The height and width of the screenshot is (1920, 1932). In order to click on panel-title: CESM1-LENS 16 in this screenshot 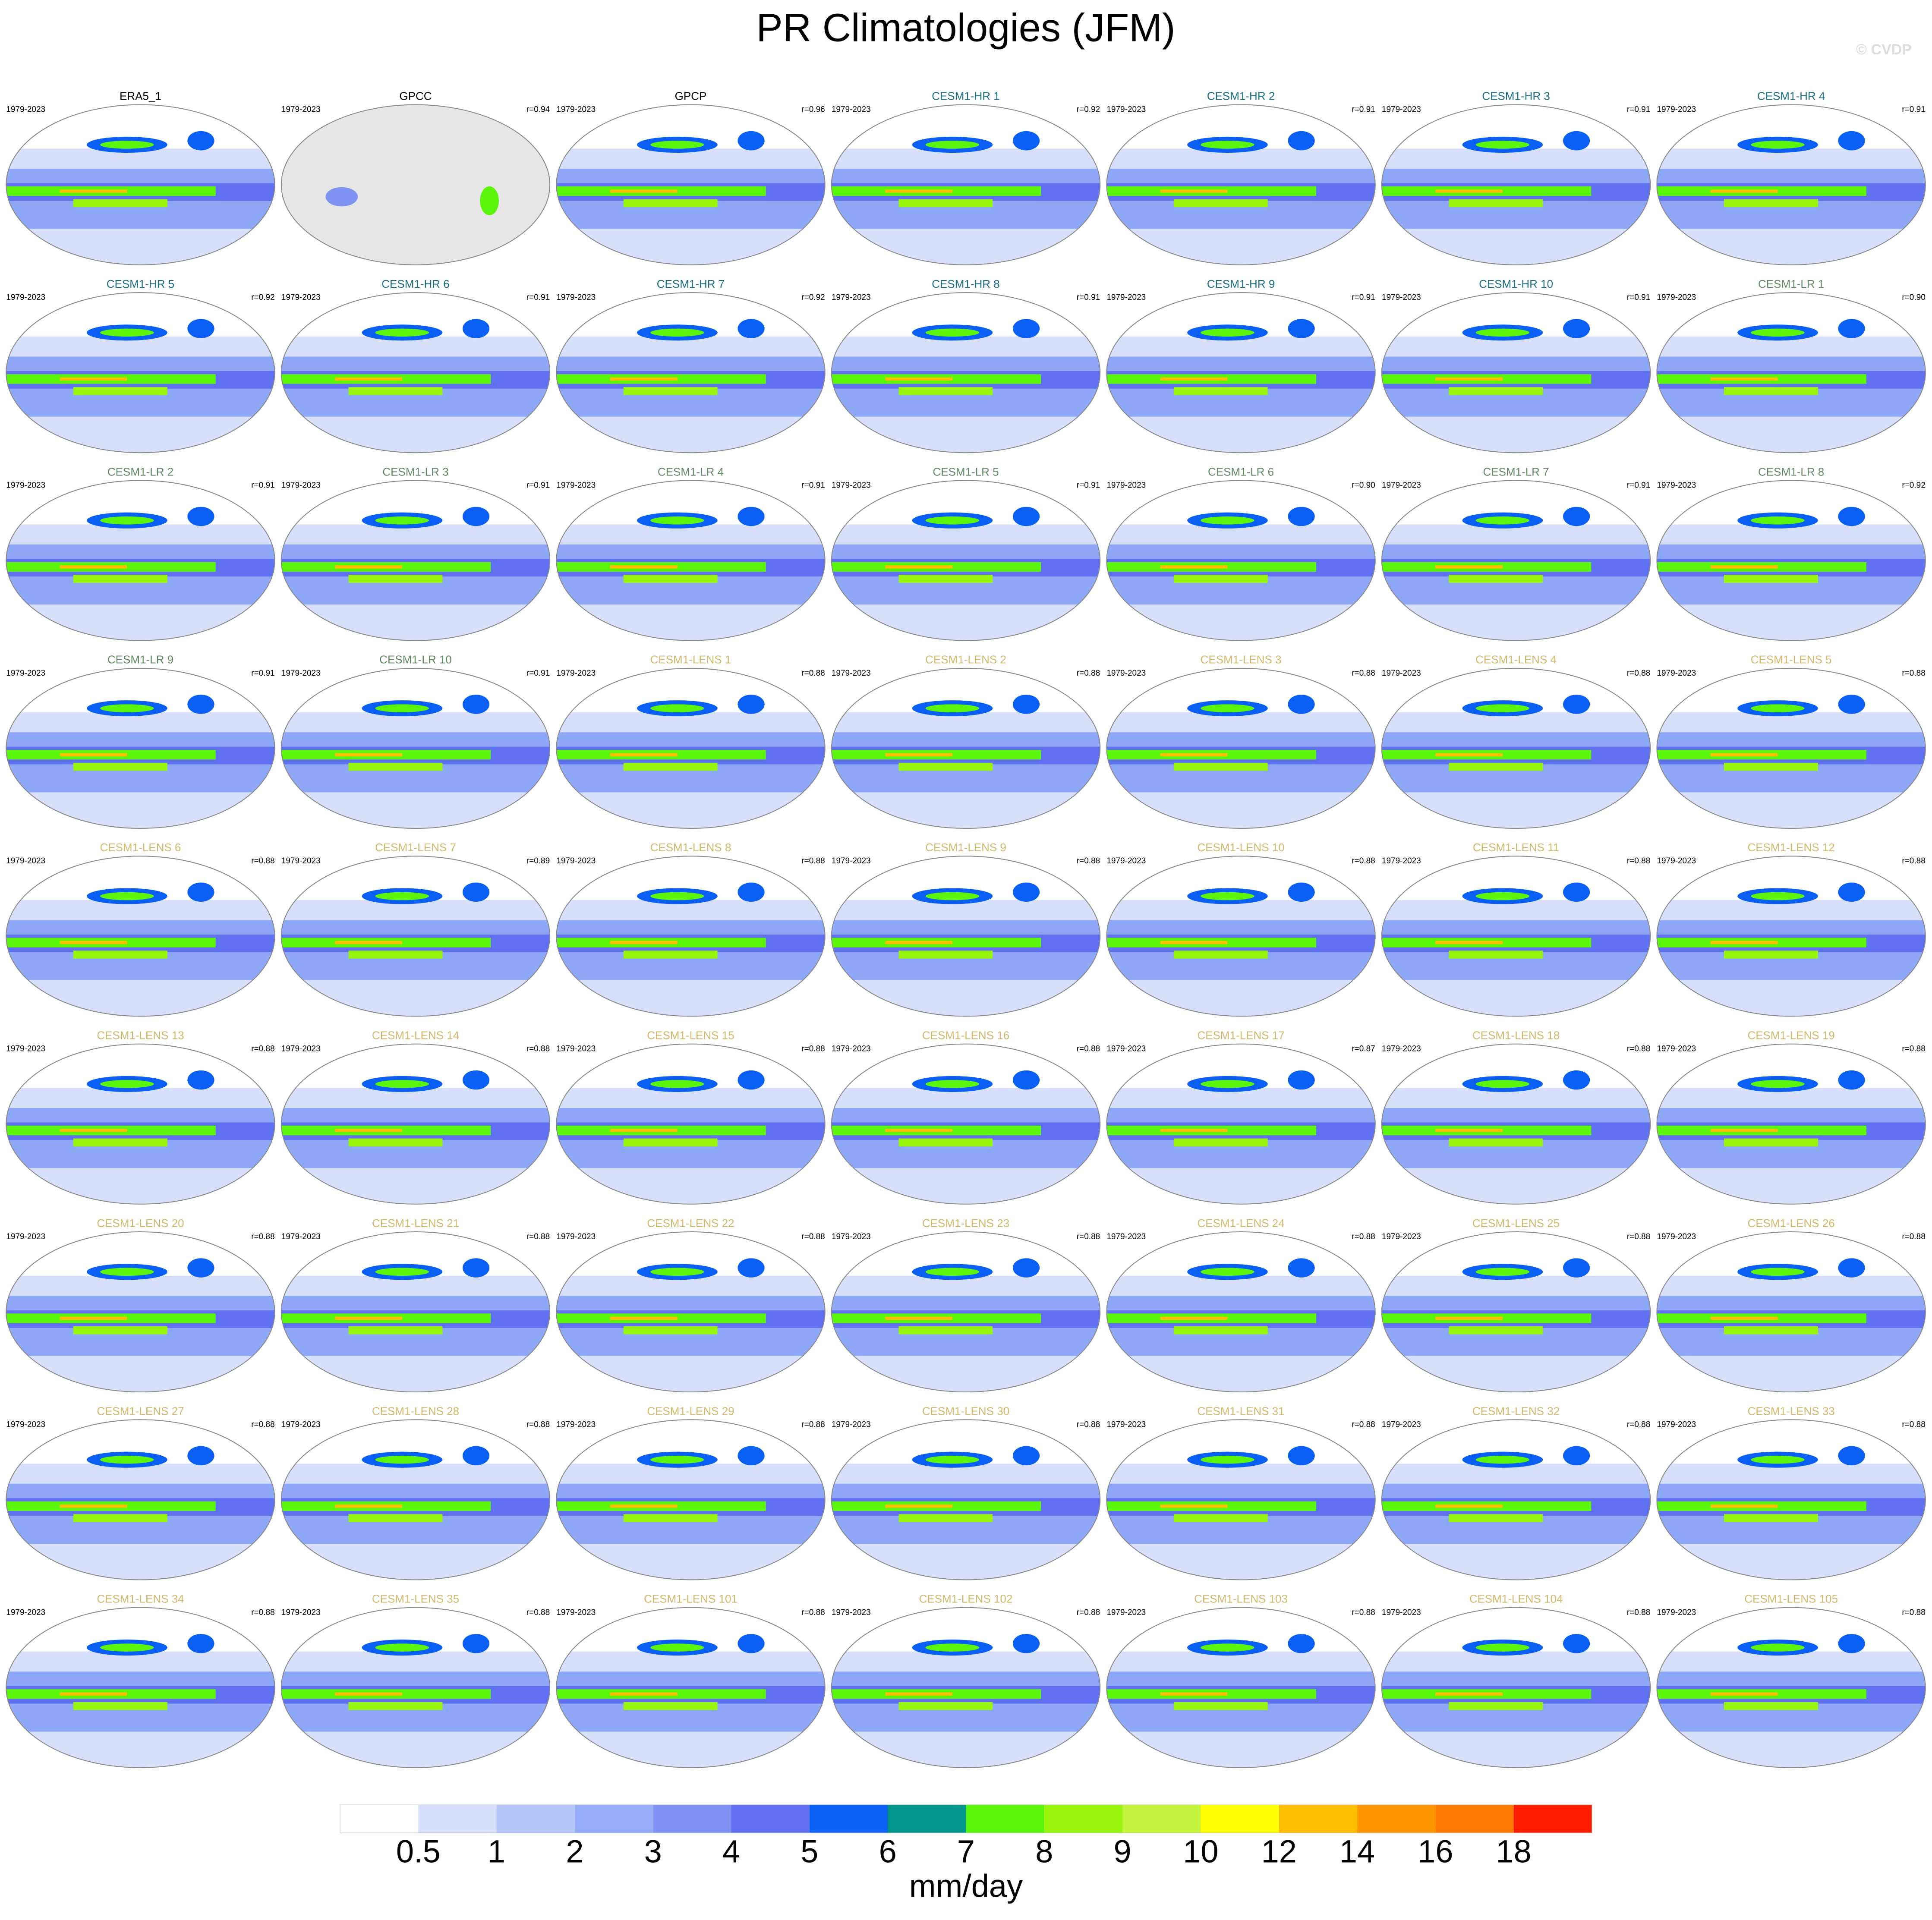, I will do `click(965, 1036)`.